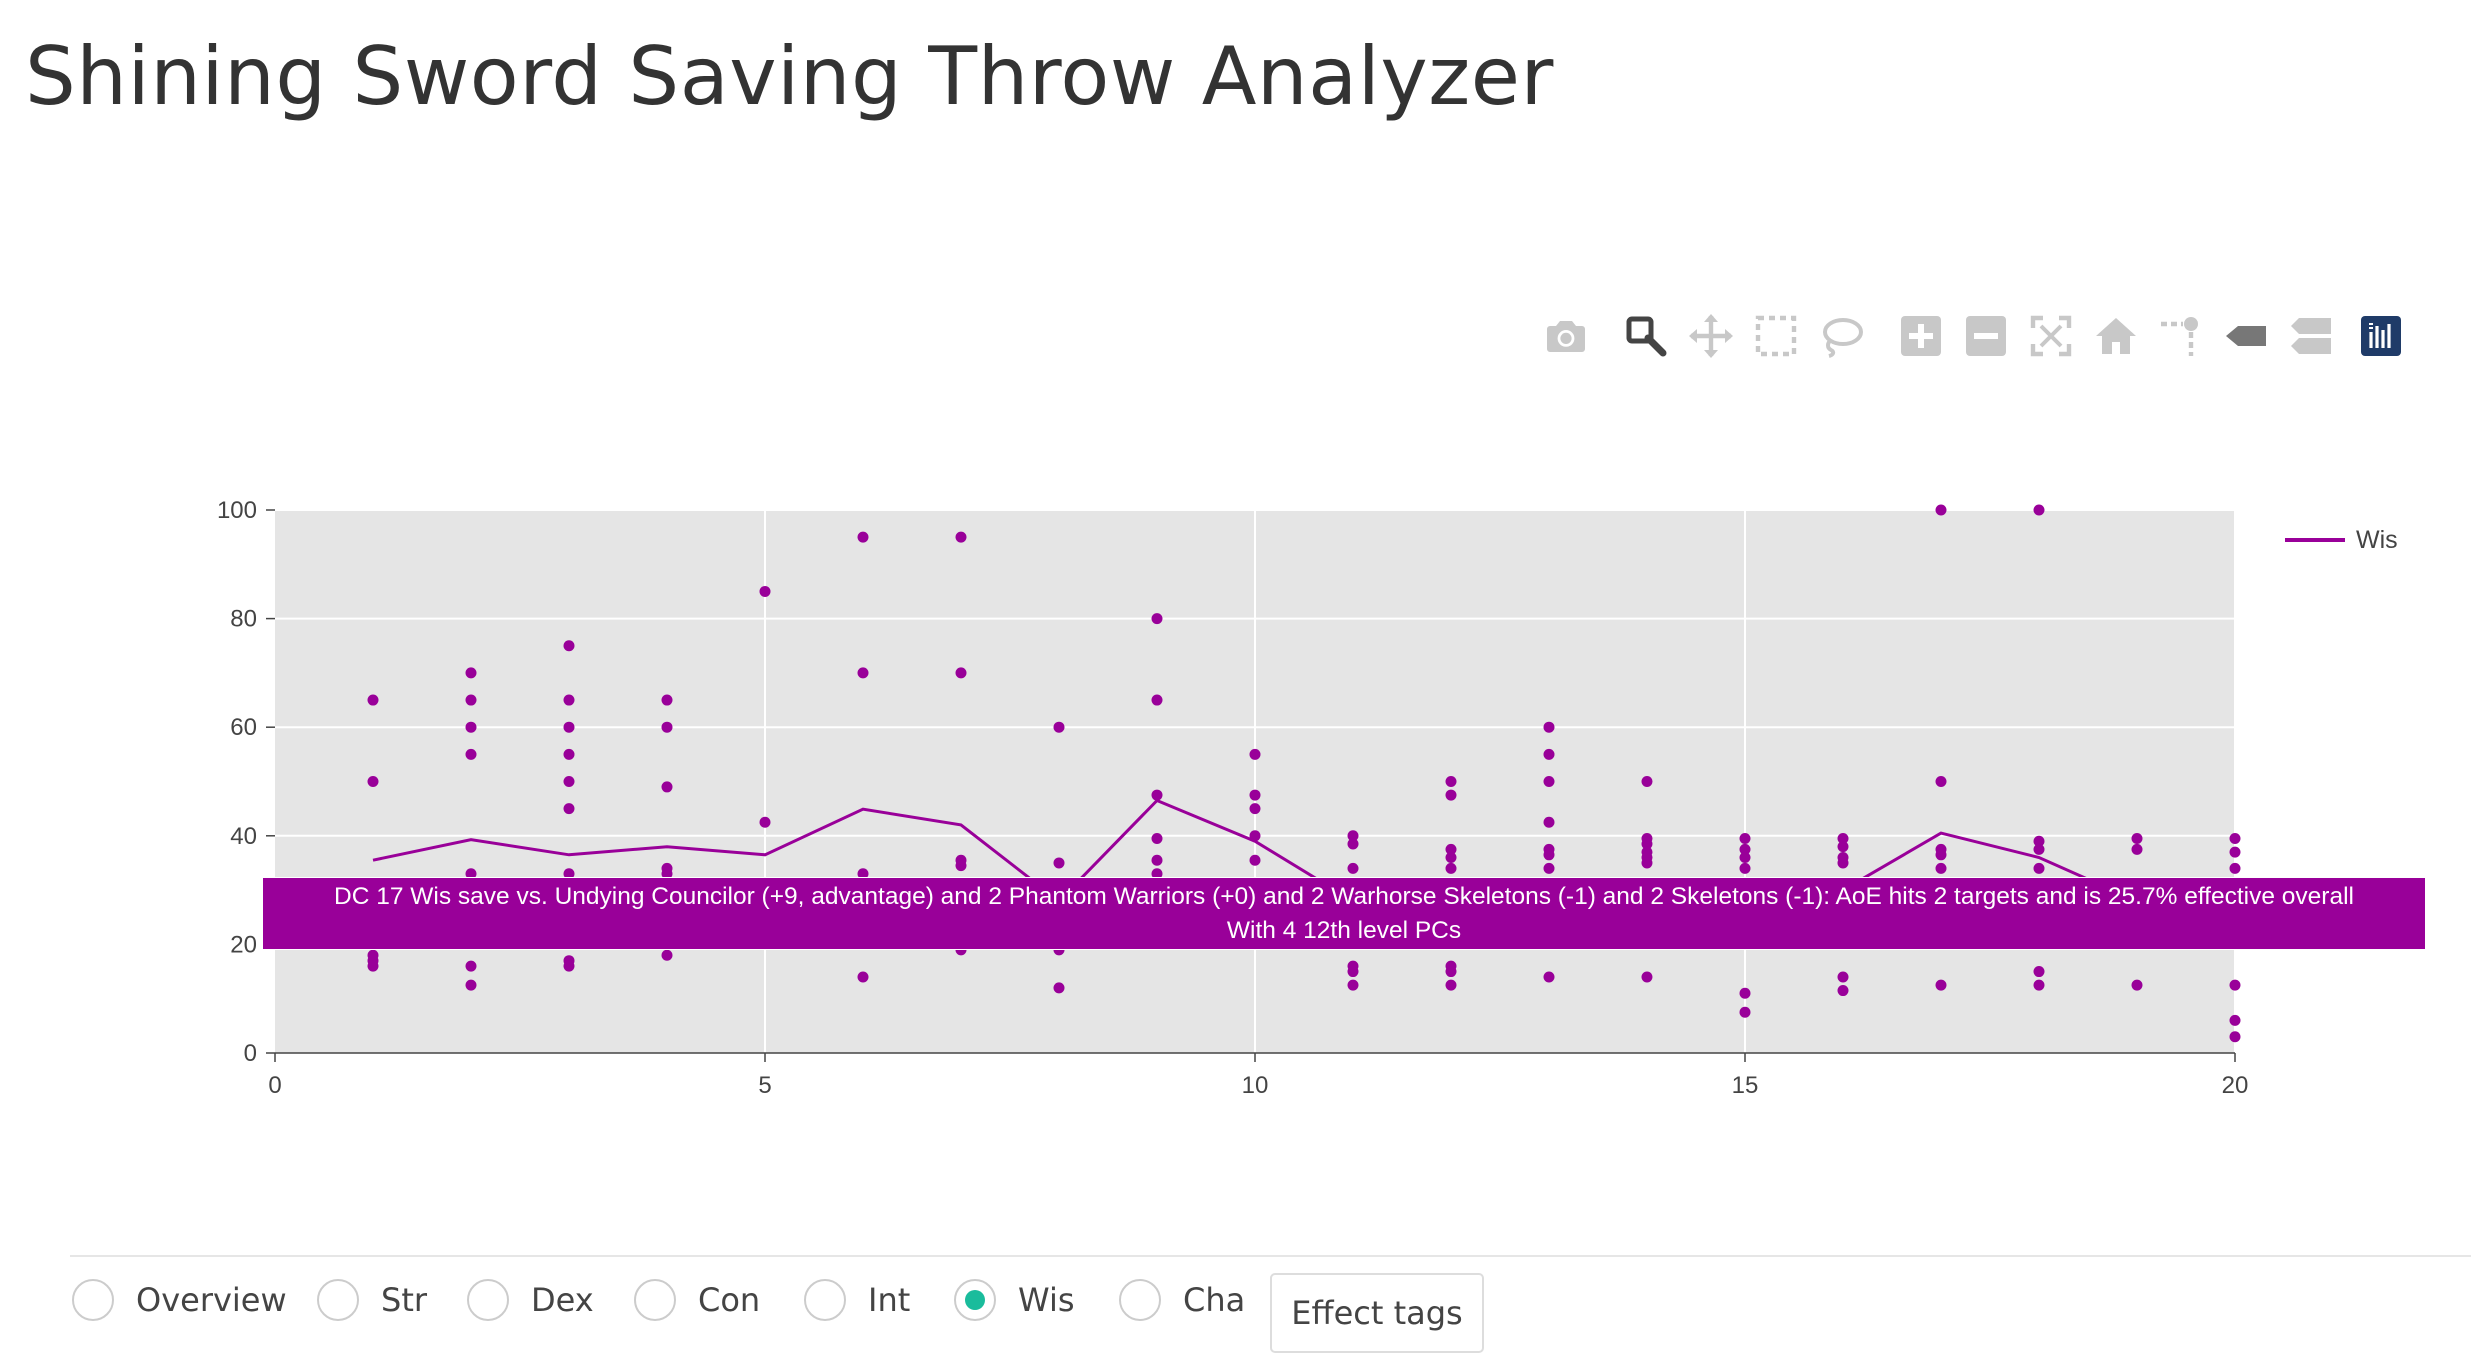  What do you see at coordinates (2341, 540) in the screenshot?
I see `legend: Wis` at bounding box center [2341, 540].